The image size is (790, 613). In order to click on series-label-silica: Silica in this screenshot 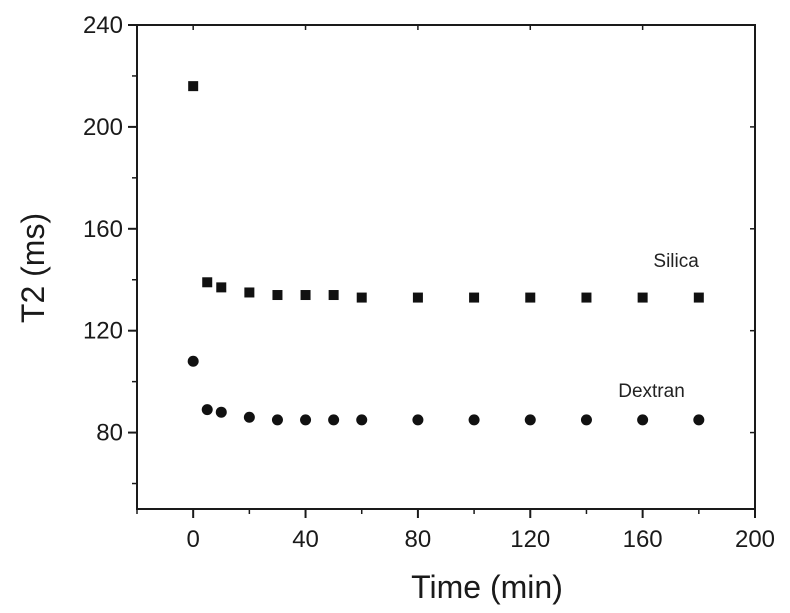, I will do `click(676, 261)`.